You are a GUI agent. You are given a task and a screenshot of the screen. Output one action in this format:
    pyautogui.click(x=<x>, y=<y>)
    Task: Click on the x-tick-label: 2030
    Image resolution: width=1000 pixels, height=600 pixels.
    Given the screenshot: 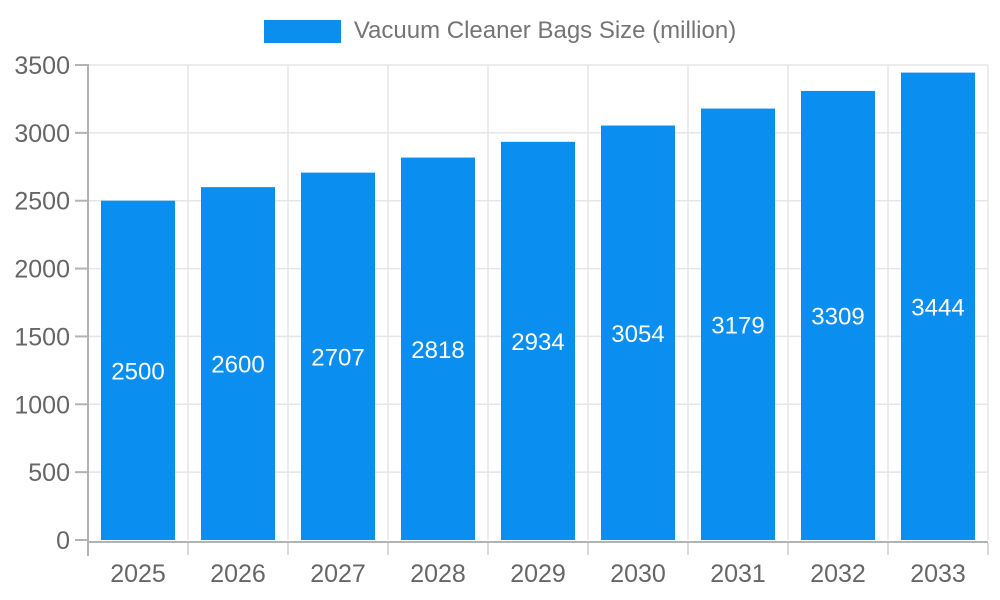 What is the action you would take?
    pyautogui.click(x=638, y=574)
    